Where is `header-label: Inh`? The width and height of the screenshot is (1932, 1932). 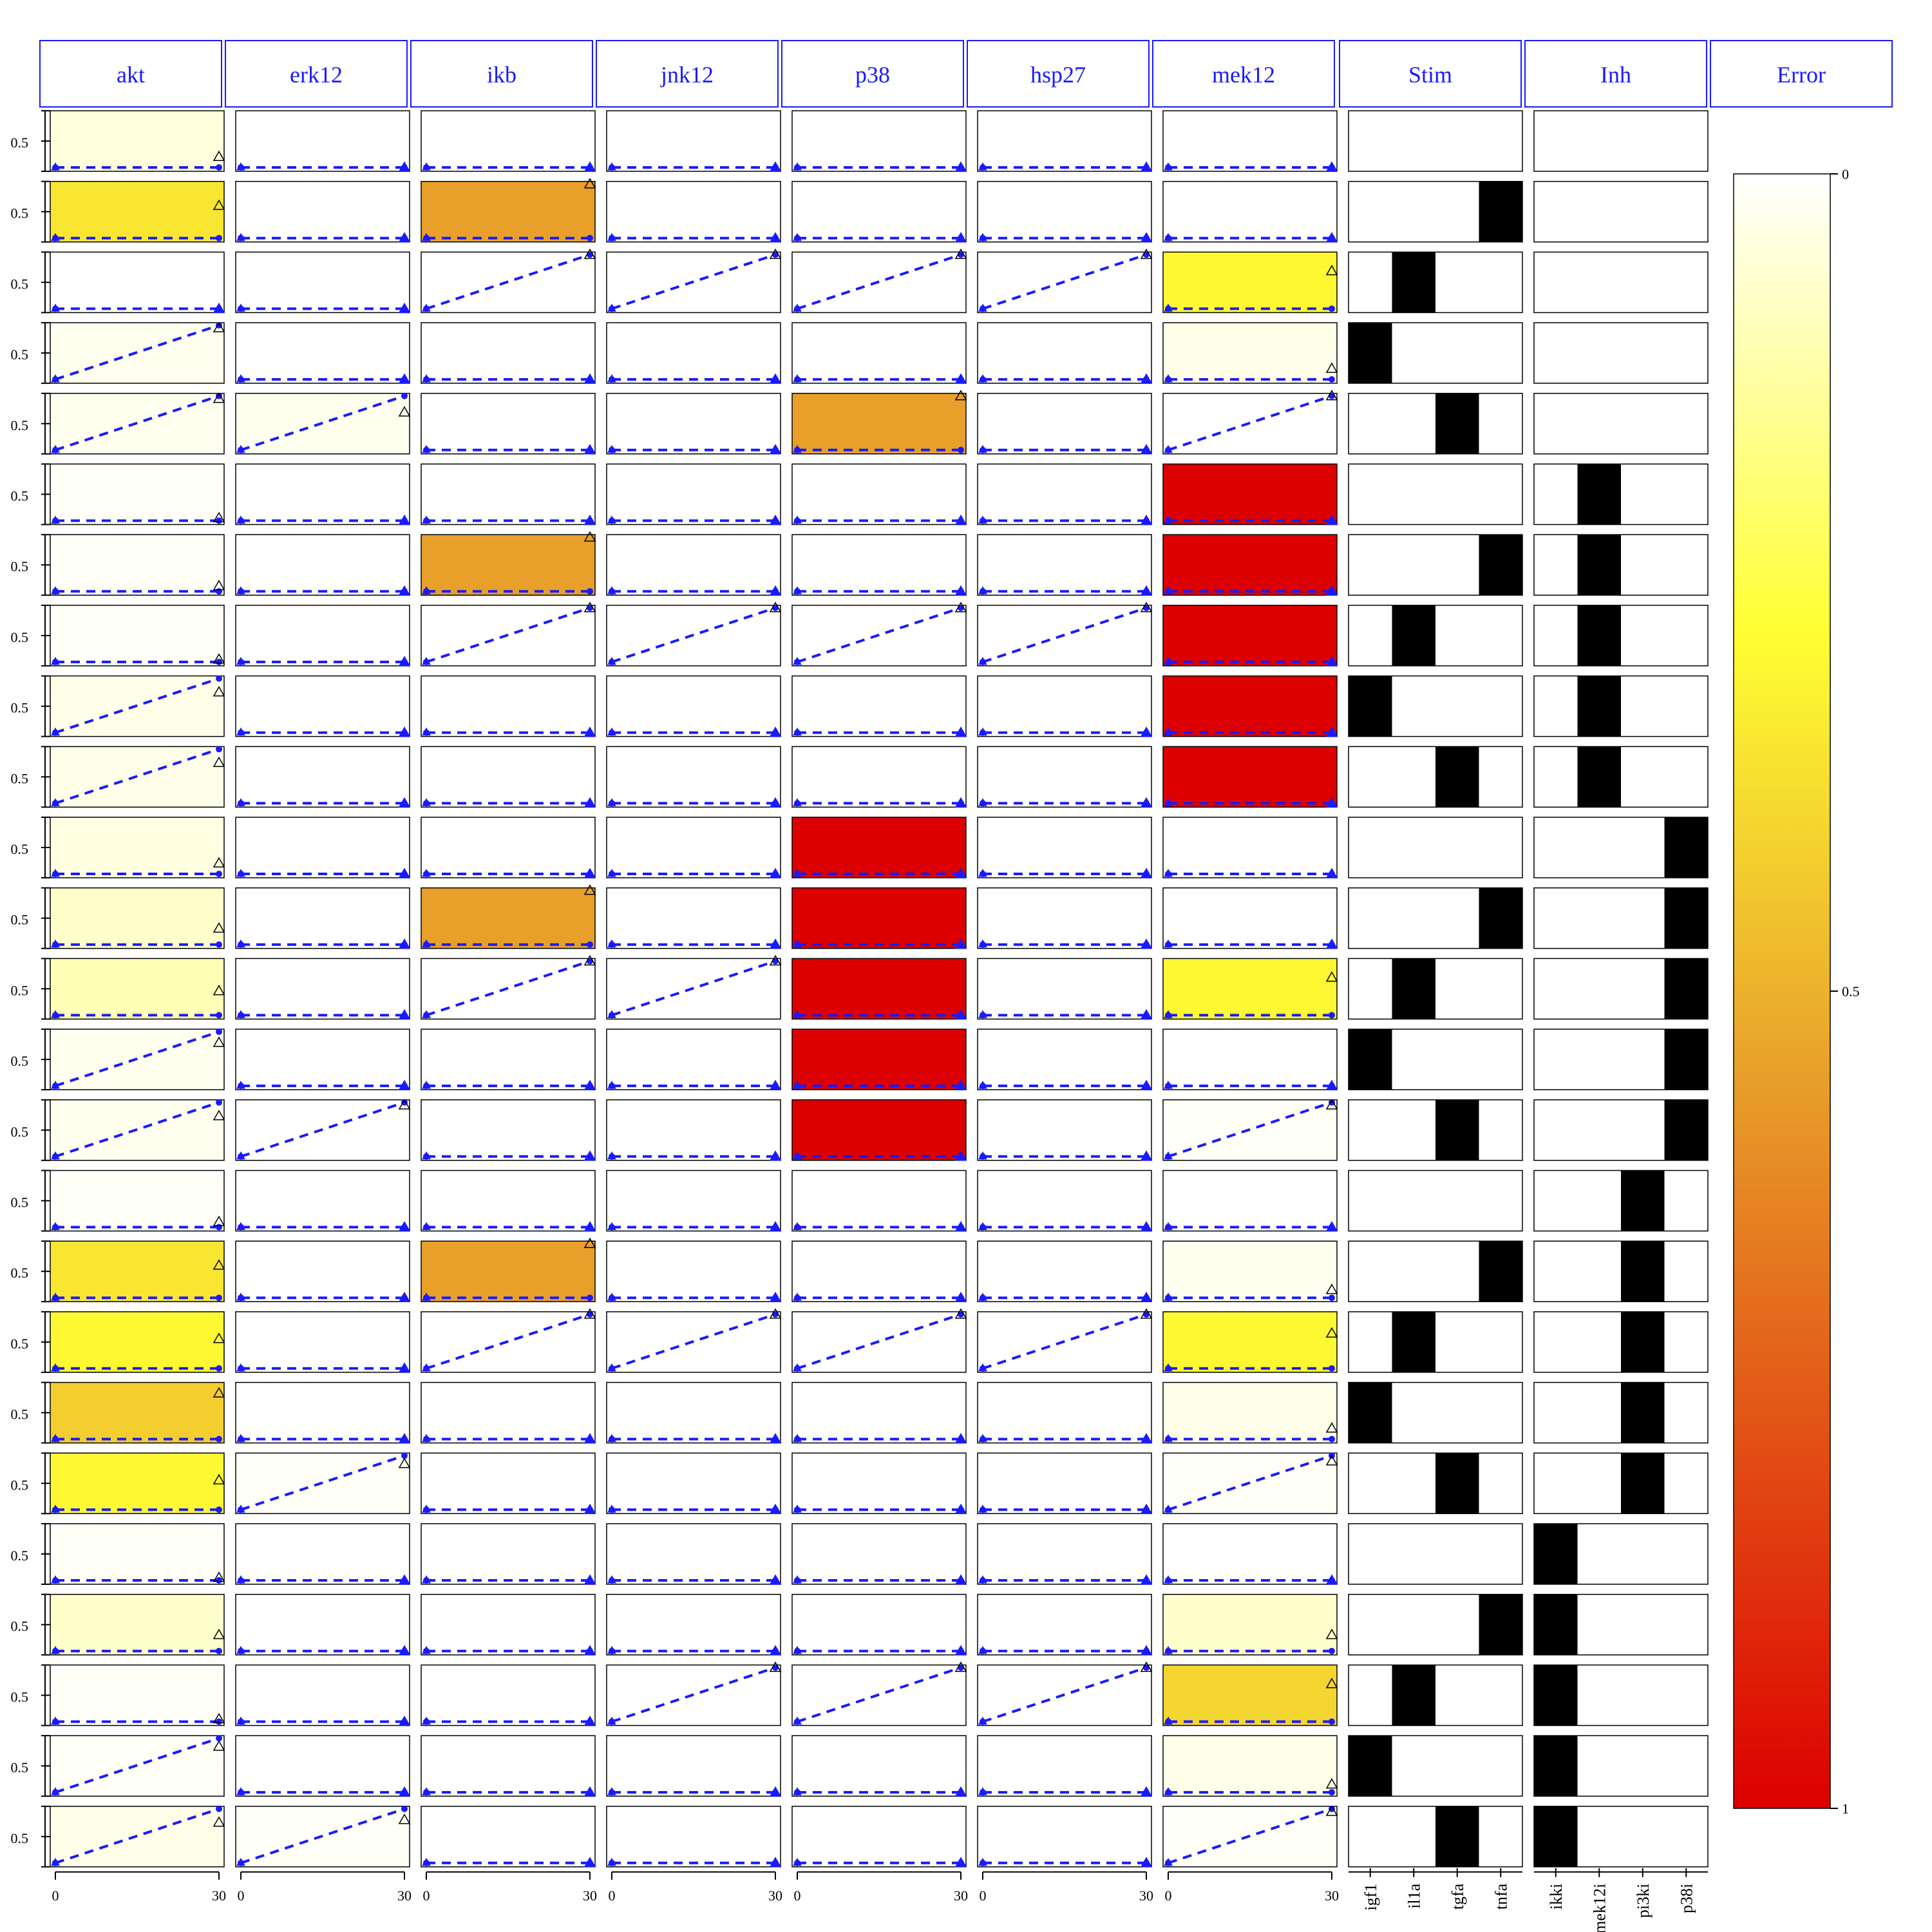 header-label: Inh is located at coordinates (1615, 75).